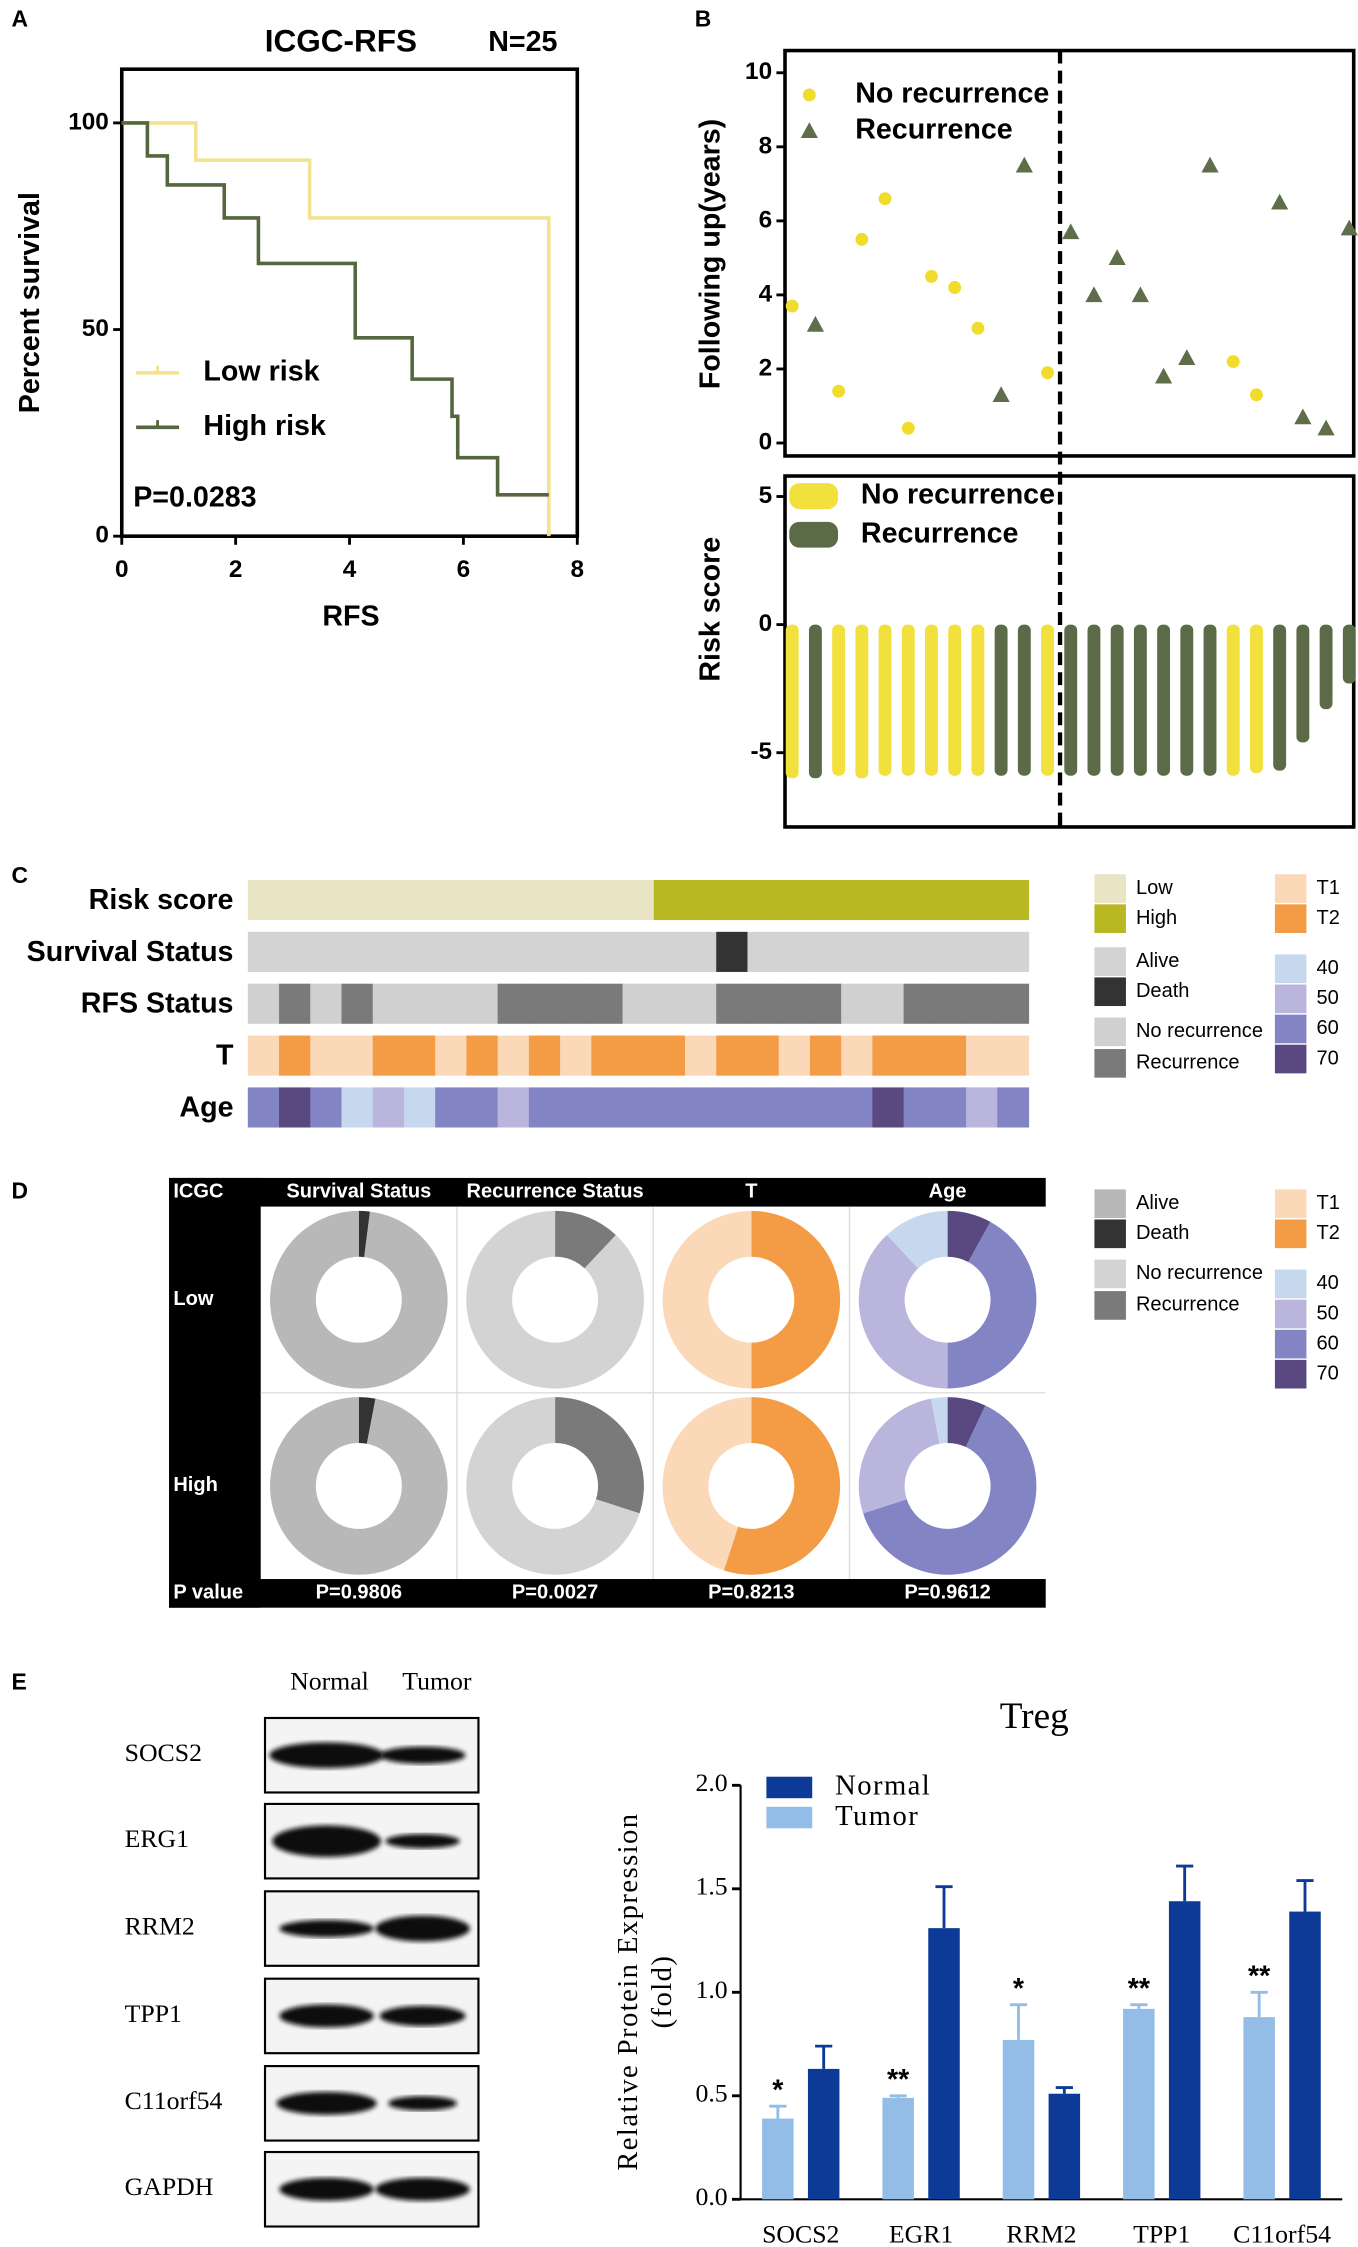  I want to click on p-value: P=0.9612, so click(947, 1593).